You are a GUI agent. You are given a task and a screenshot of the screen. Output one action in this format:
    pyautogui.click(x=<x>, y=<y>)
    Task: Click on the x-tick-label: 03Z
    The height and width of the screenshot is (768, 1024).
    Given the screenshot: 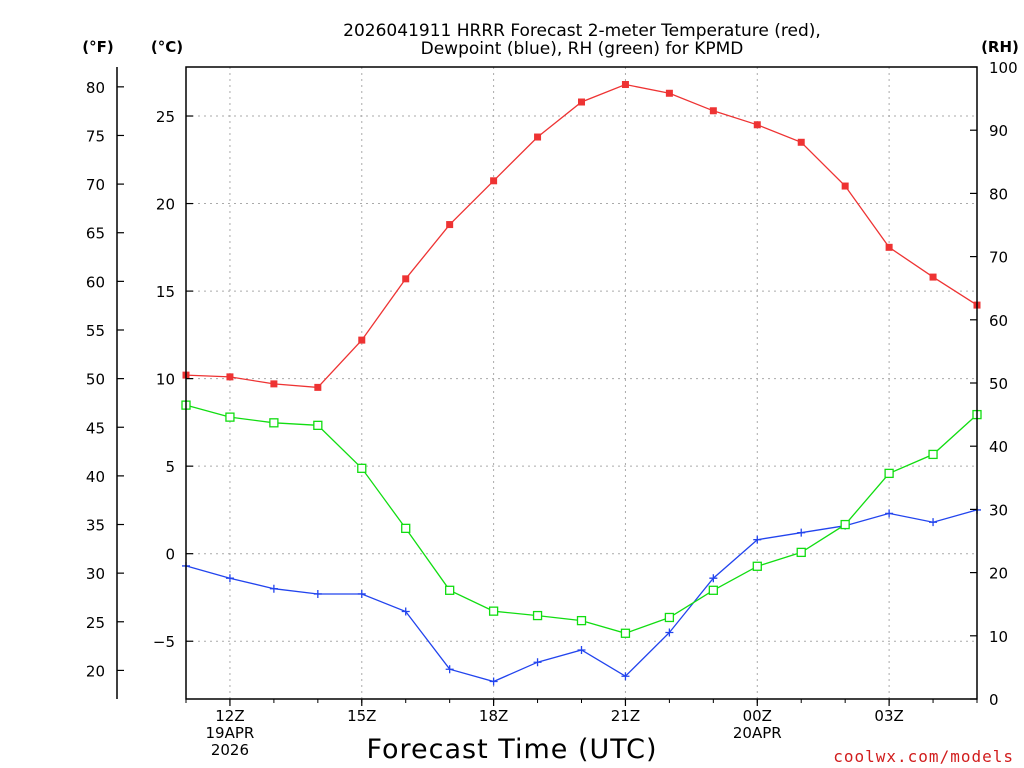 What is the action you would take?
    pyautogui.click(x=888, y=716)
    